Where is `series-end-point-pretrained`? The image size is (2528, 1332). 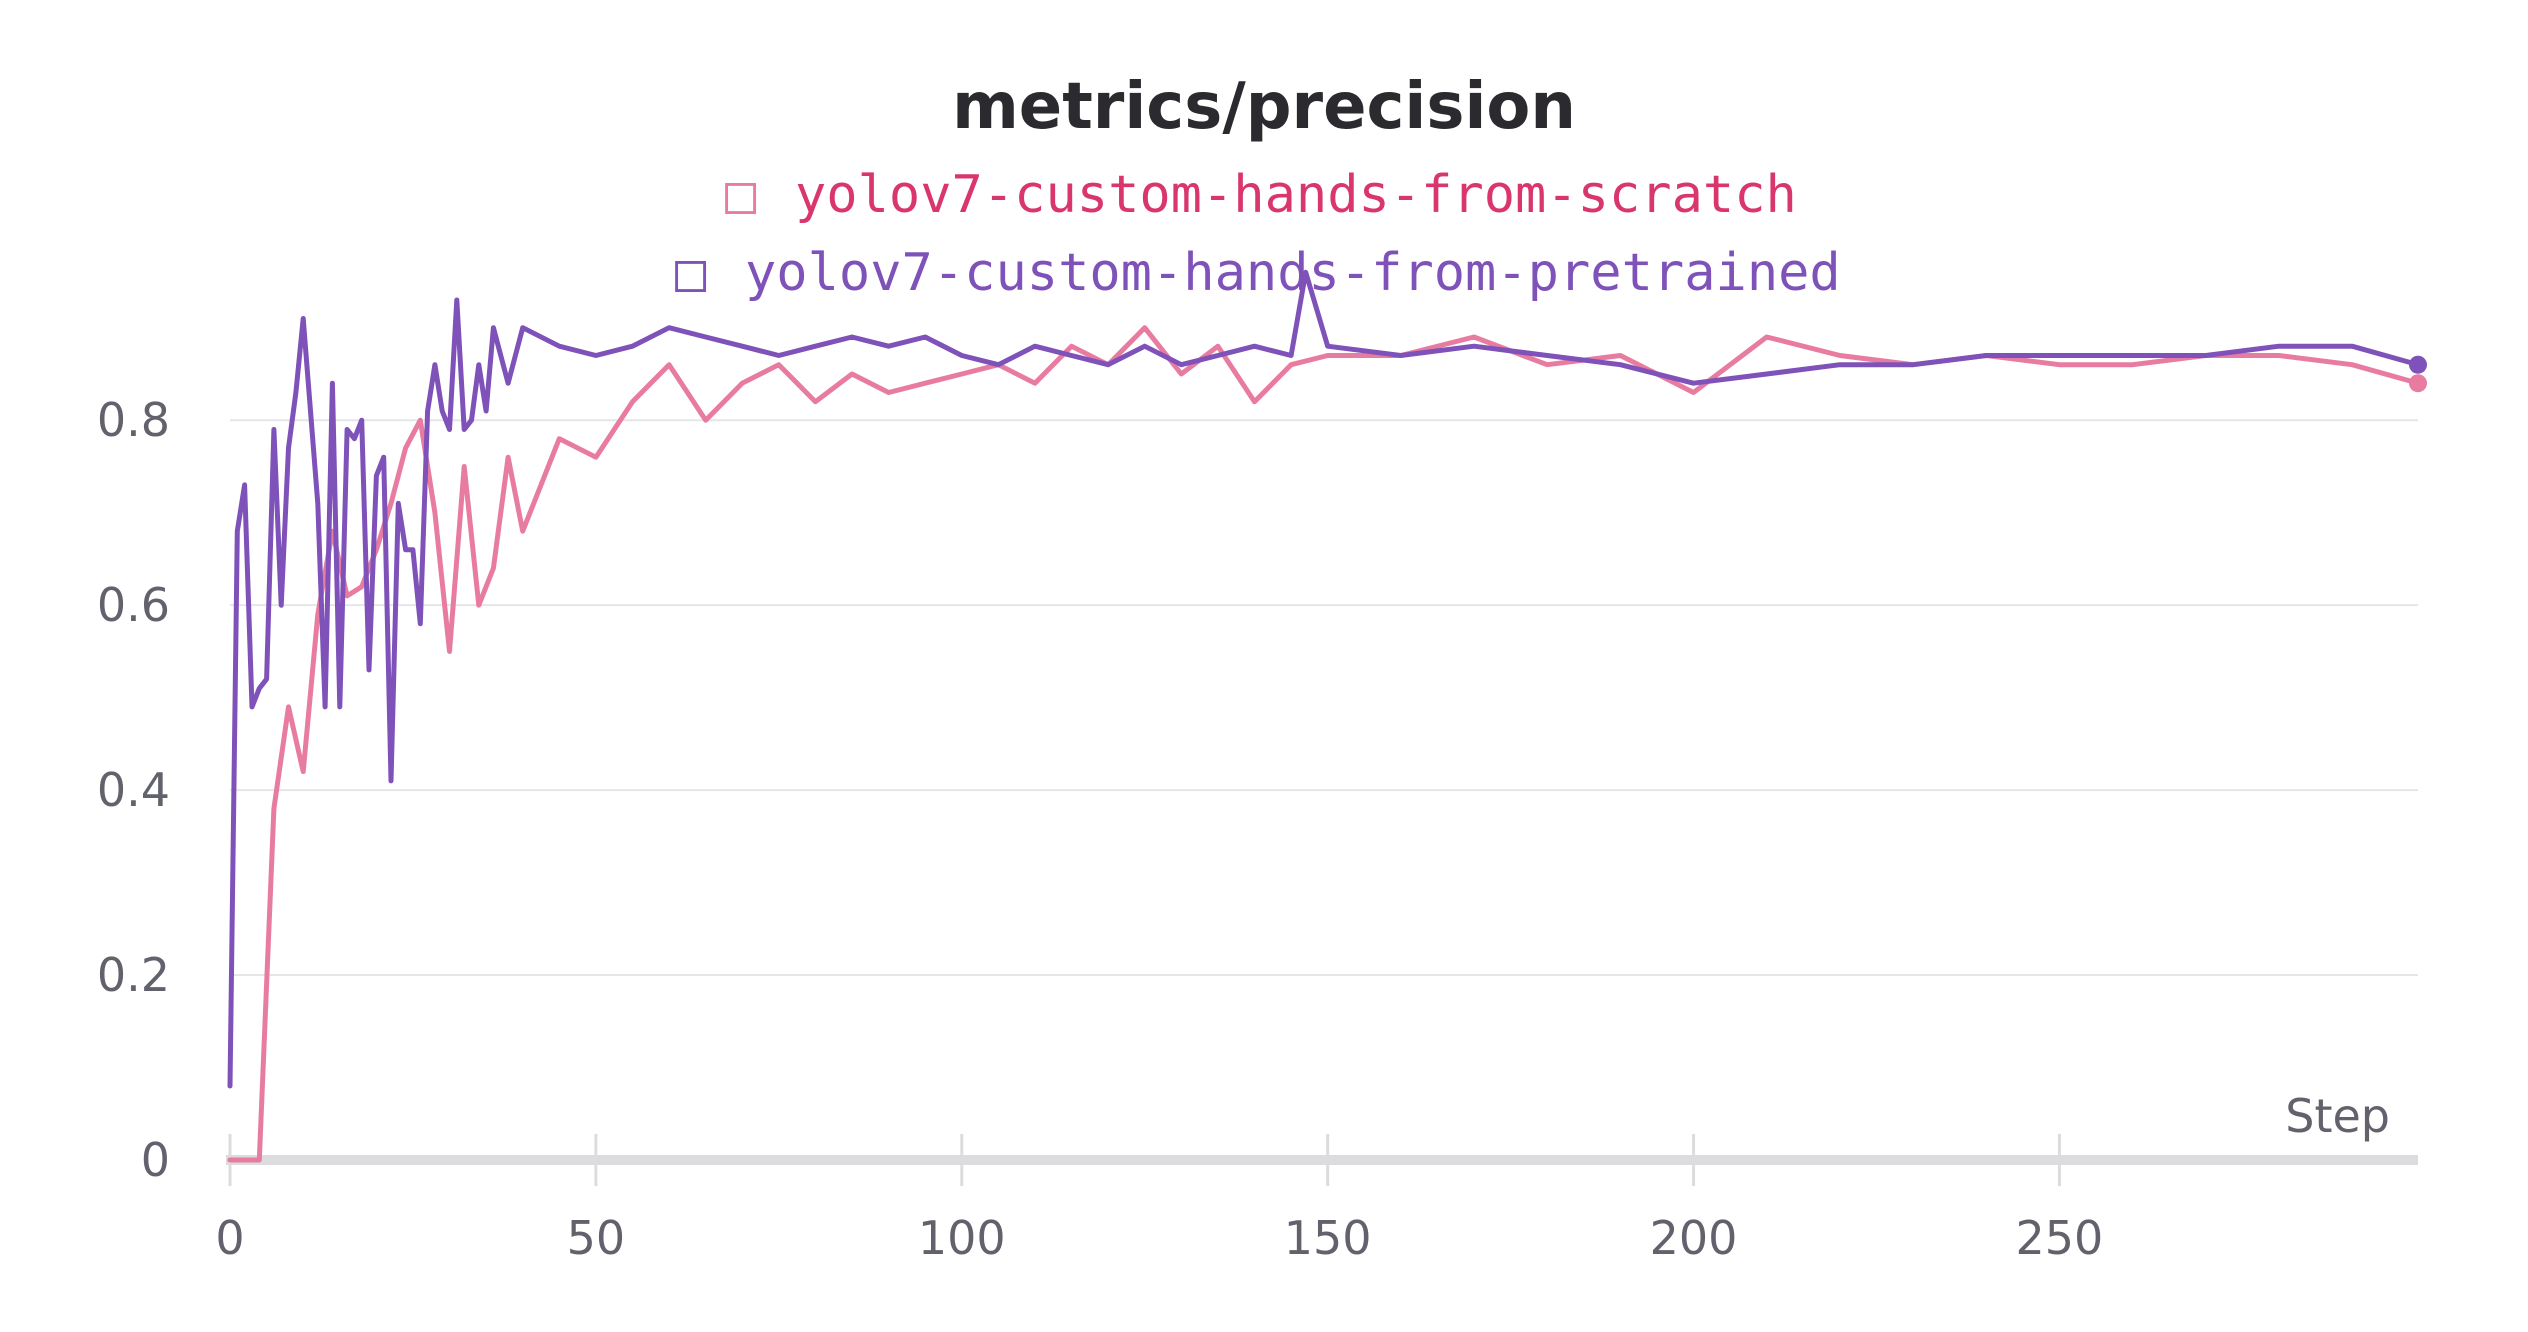
series-end-point-pretrained is located at coordinates (2418, 364).